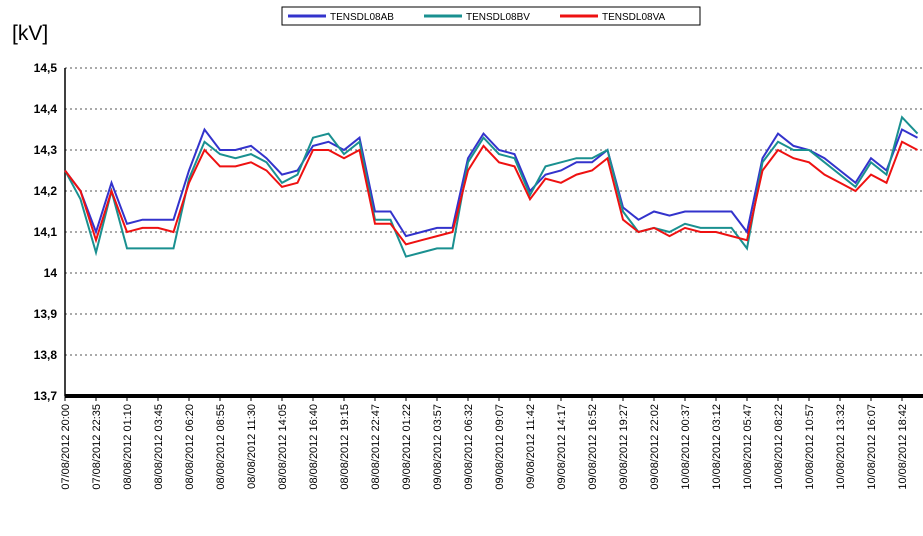 This screenshot has height=536, width=923. Describe the element at coordinates (624, 447) in the screenshot. I see `x-tick-label: 09/08/2012 19:27` at that location.